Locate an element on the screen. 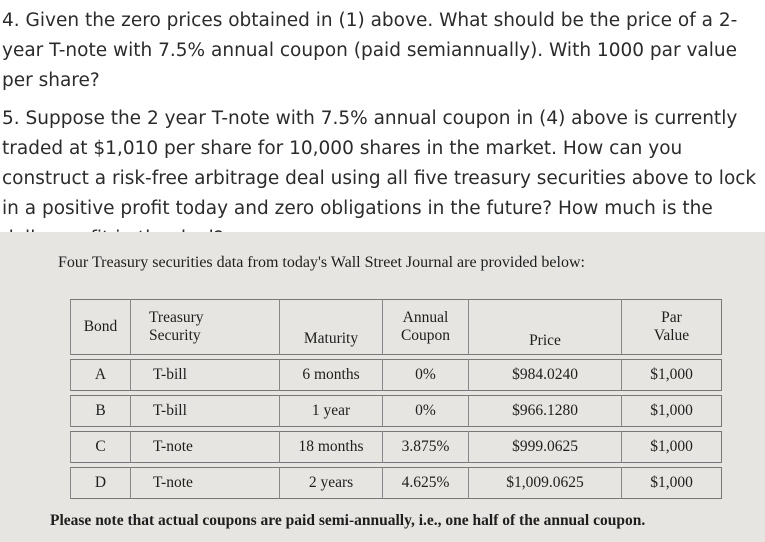 Image resolution: width=765 pixels, height=542 pixels. header-coupon-line1: Annual is located at coordinates (425, 317).